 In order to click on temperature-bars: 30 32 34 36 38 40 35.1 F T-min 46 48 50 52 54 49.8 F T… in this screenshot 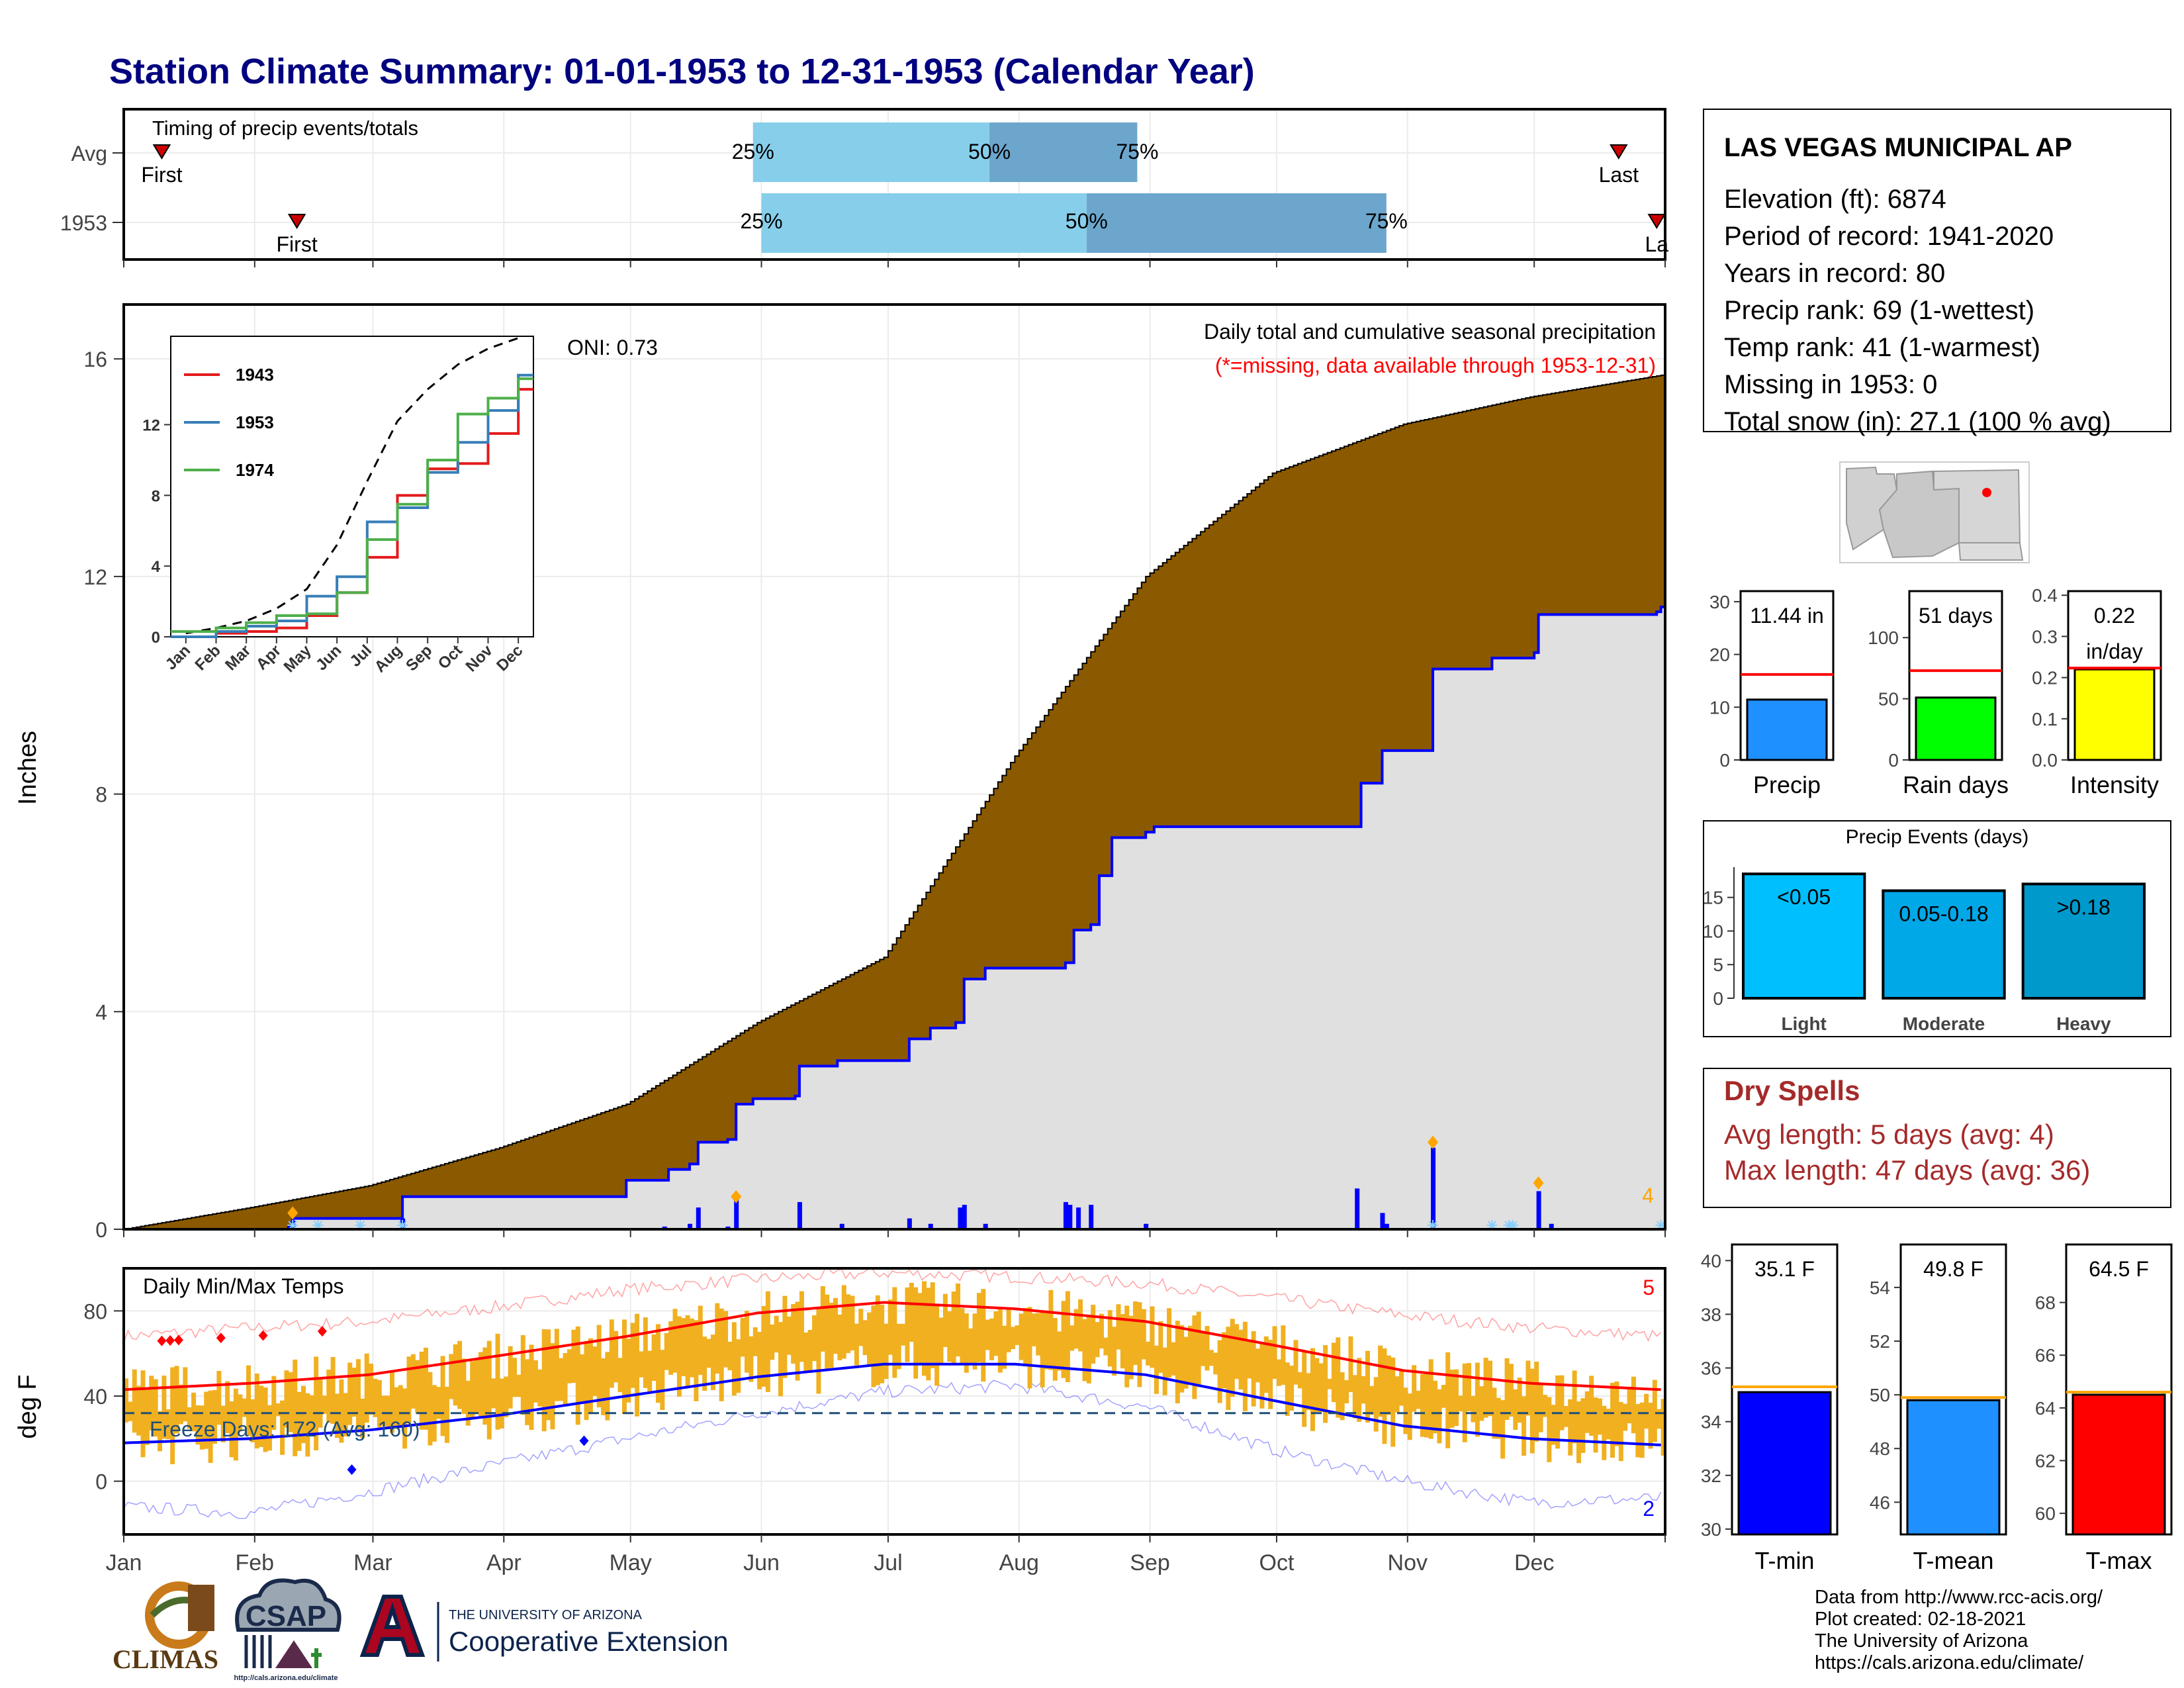, I will do `click(1937, 1408)`.